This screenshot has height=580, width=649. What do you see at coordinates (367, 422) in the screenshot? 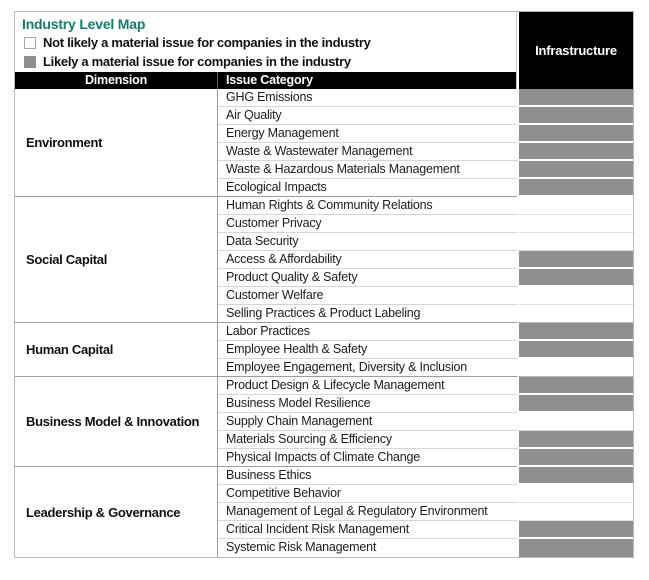
I see `issue-category-cell: Supply Chain Management` at bounding box center [367, 422].